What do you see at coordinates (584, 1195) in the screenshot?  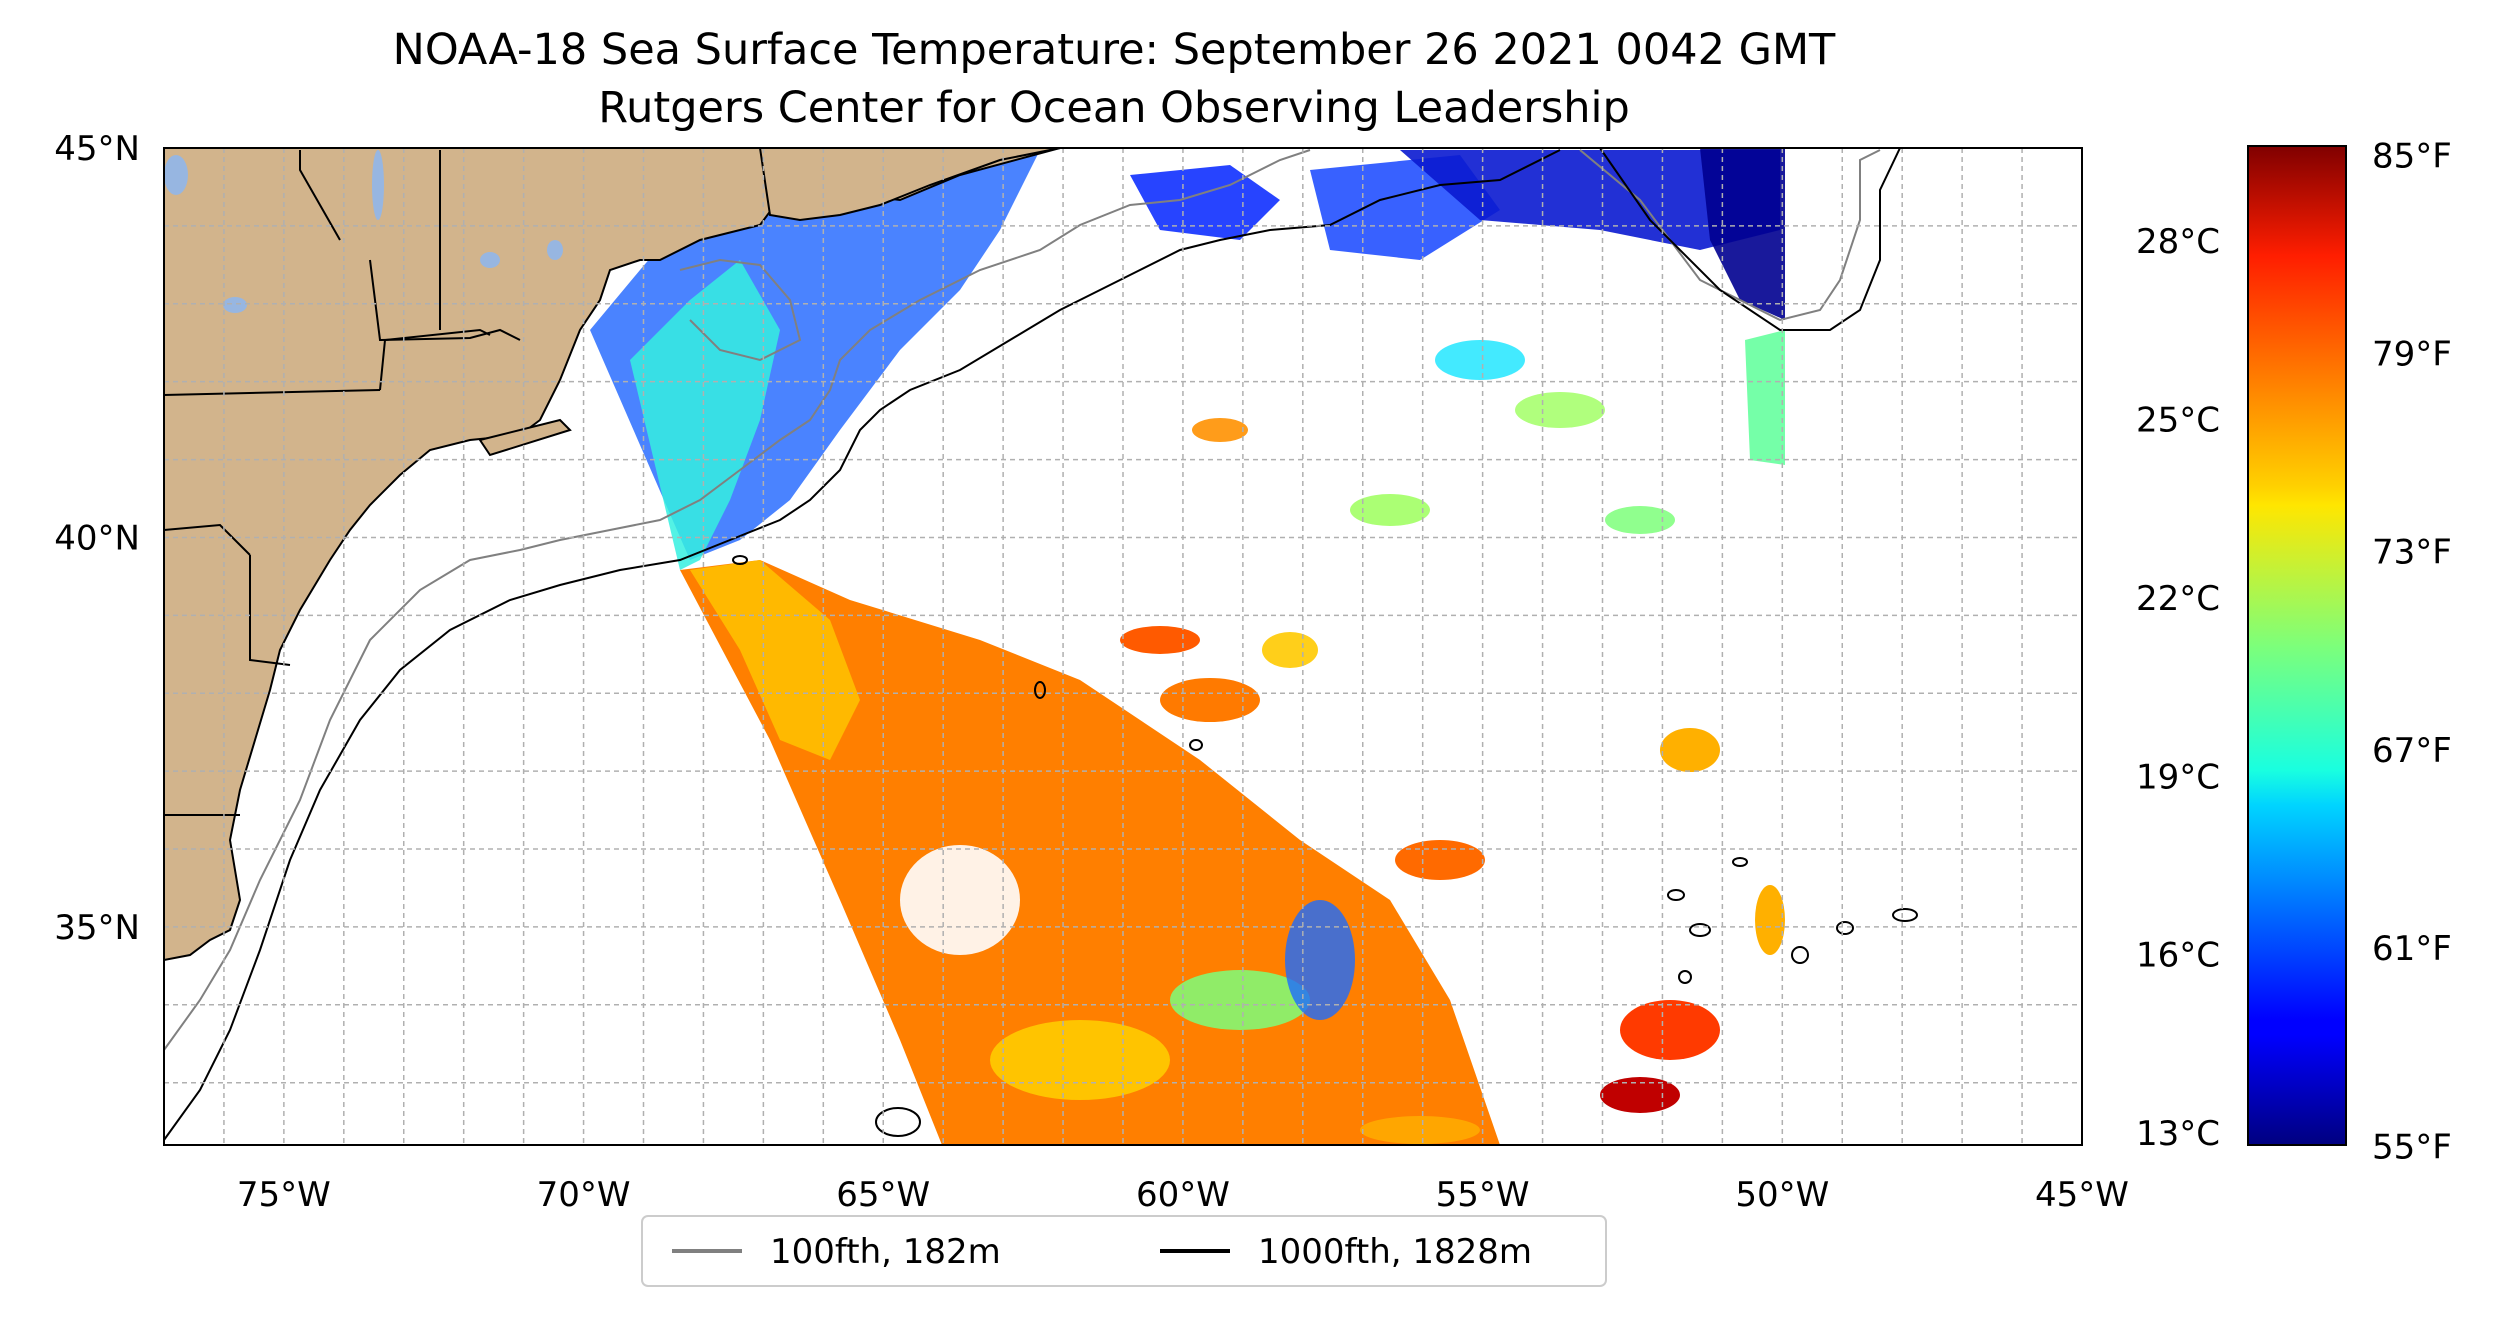 I see `lon-tick-label-70w: 70°W` at bounding box center [584, 1195].